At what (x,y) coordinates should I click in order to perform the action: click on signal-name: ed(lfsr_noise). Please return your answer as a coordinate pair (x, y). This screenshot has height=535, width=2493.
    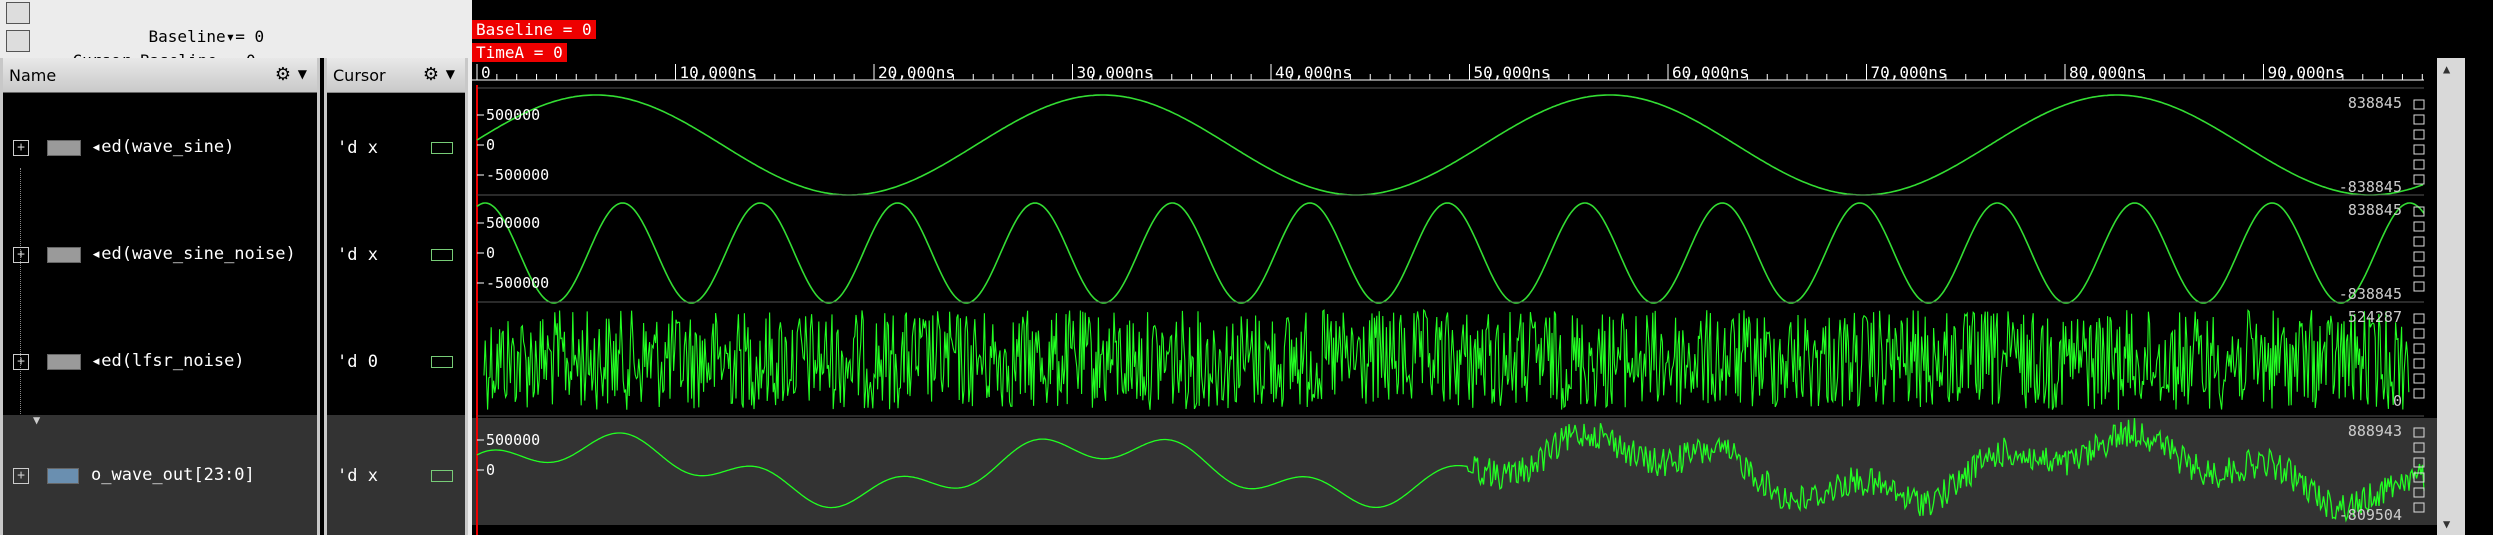
    Looking at the image, I should click on (173, 361).